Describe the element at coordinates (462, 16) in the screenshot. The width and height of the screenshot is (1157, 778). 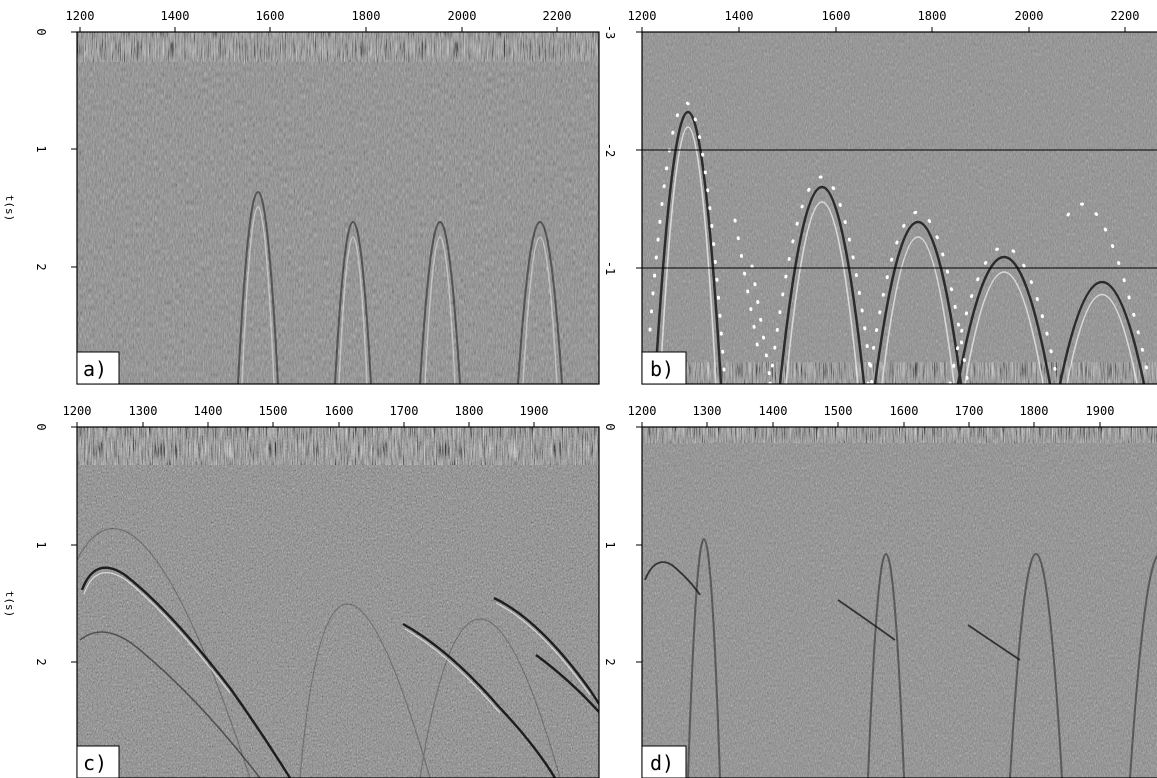
I see `panel-a-x-tick-label: 2000` at that location.